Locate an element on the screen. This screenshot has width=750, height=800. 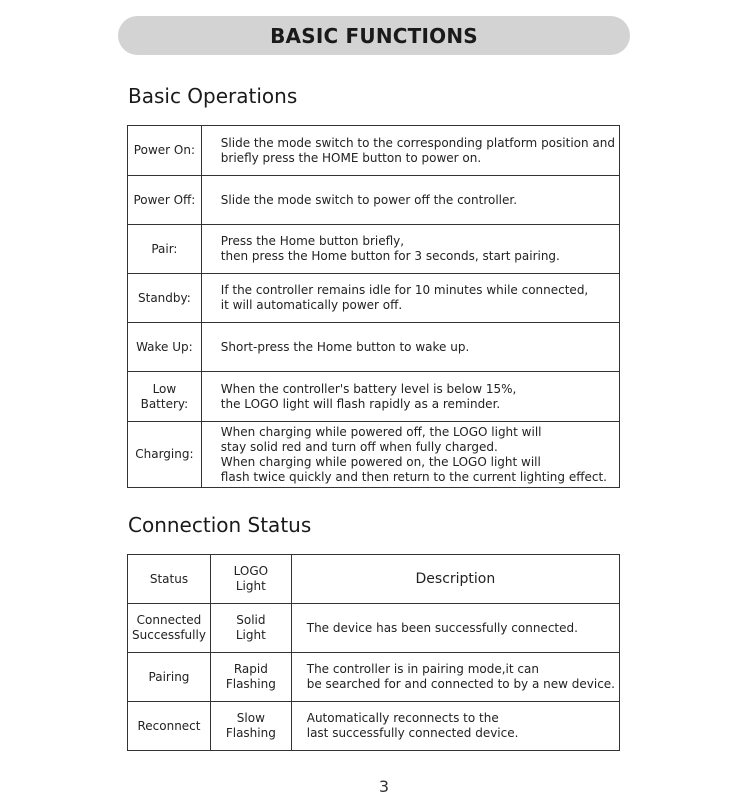
status-line: Successfully is located at coordinates (169, 635).